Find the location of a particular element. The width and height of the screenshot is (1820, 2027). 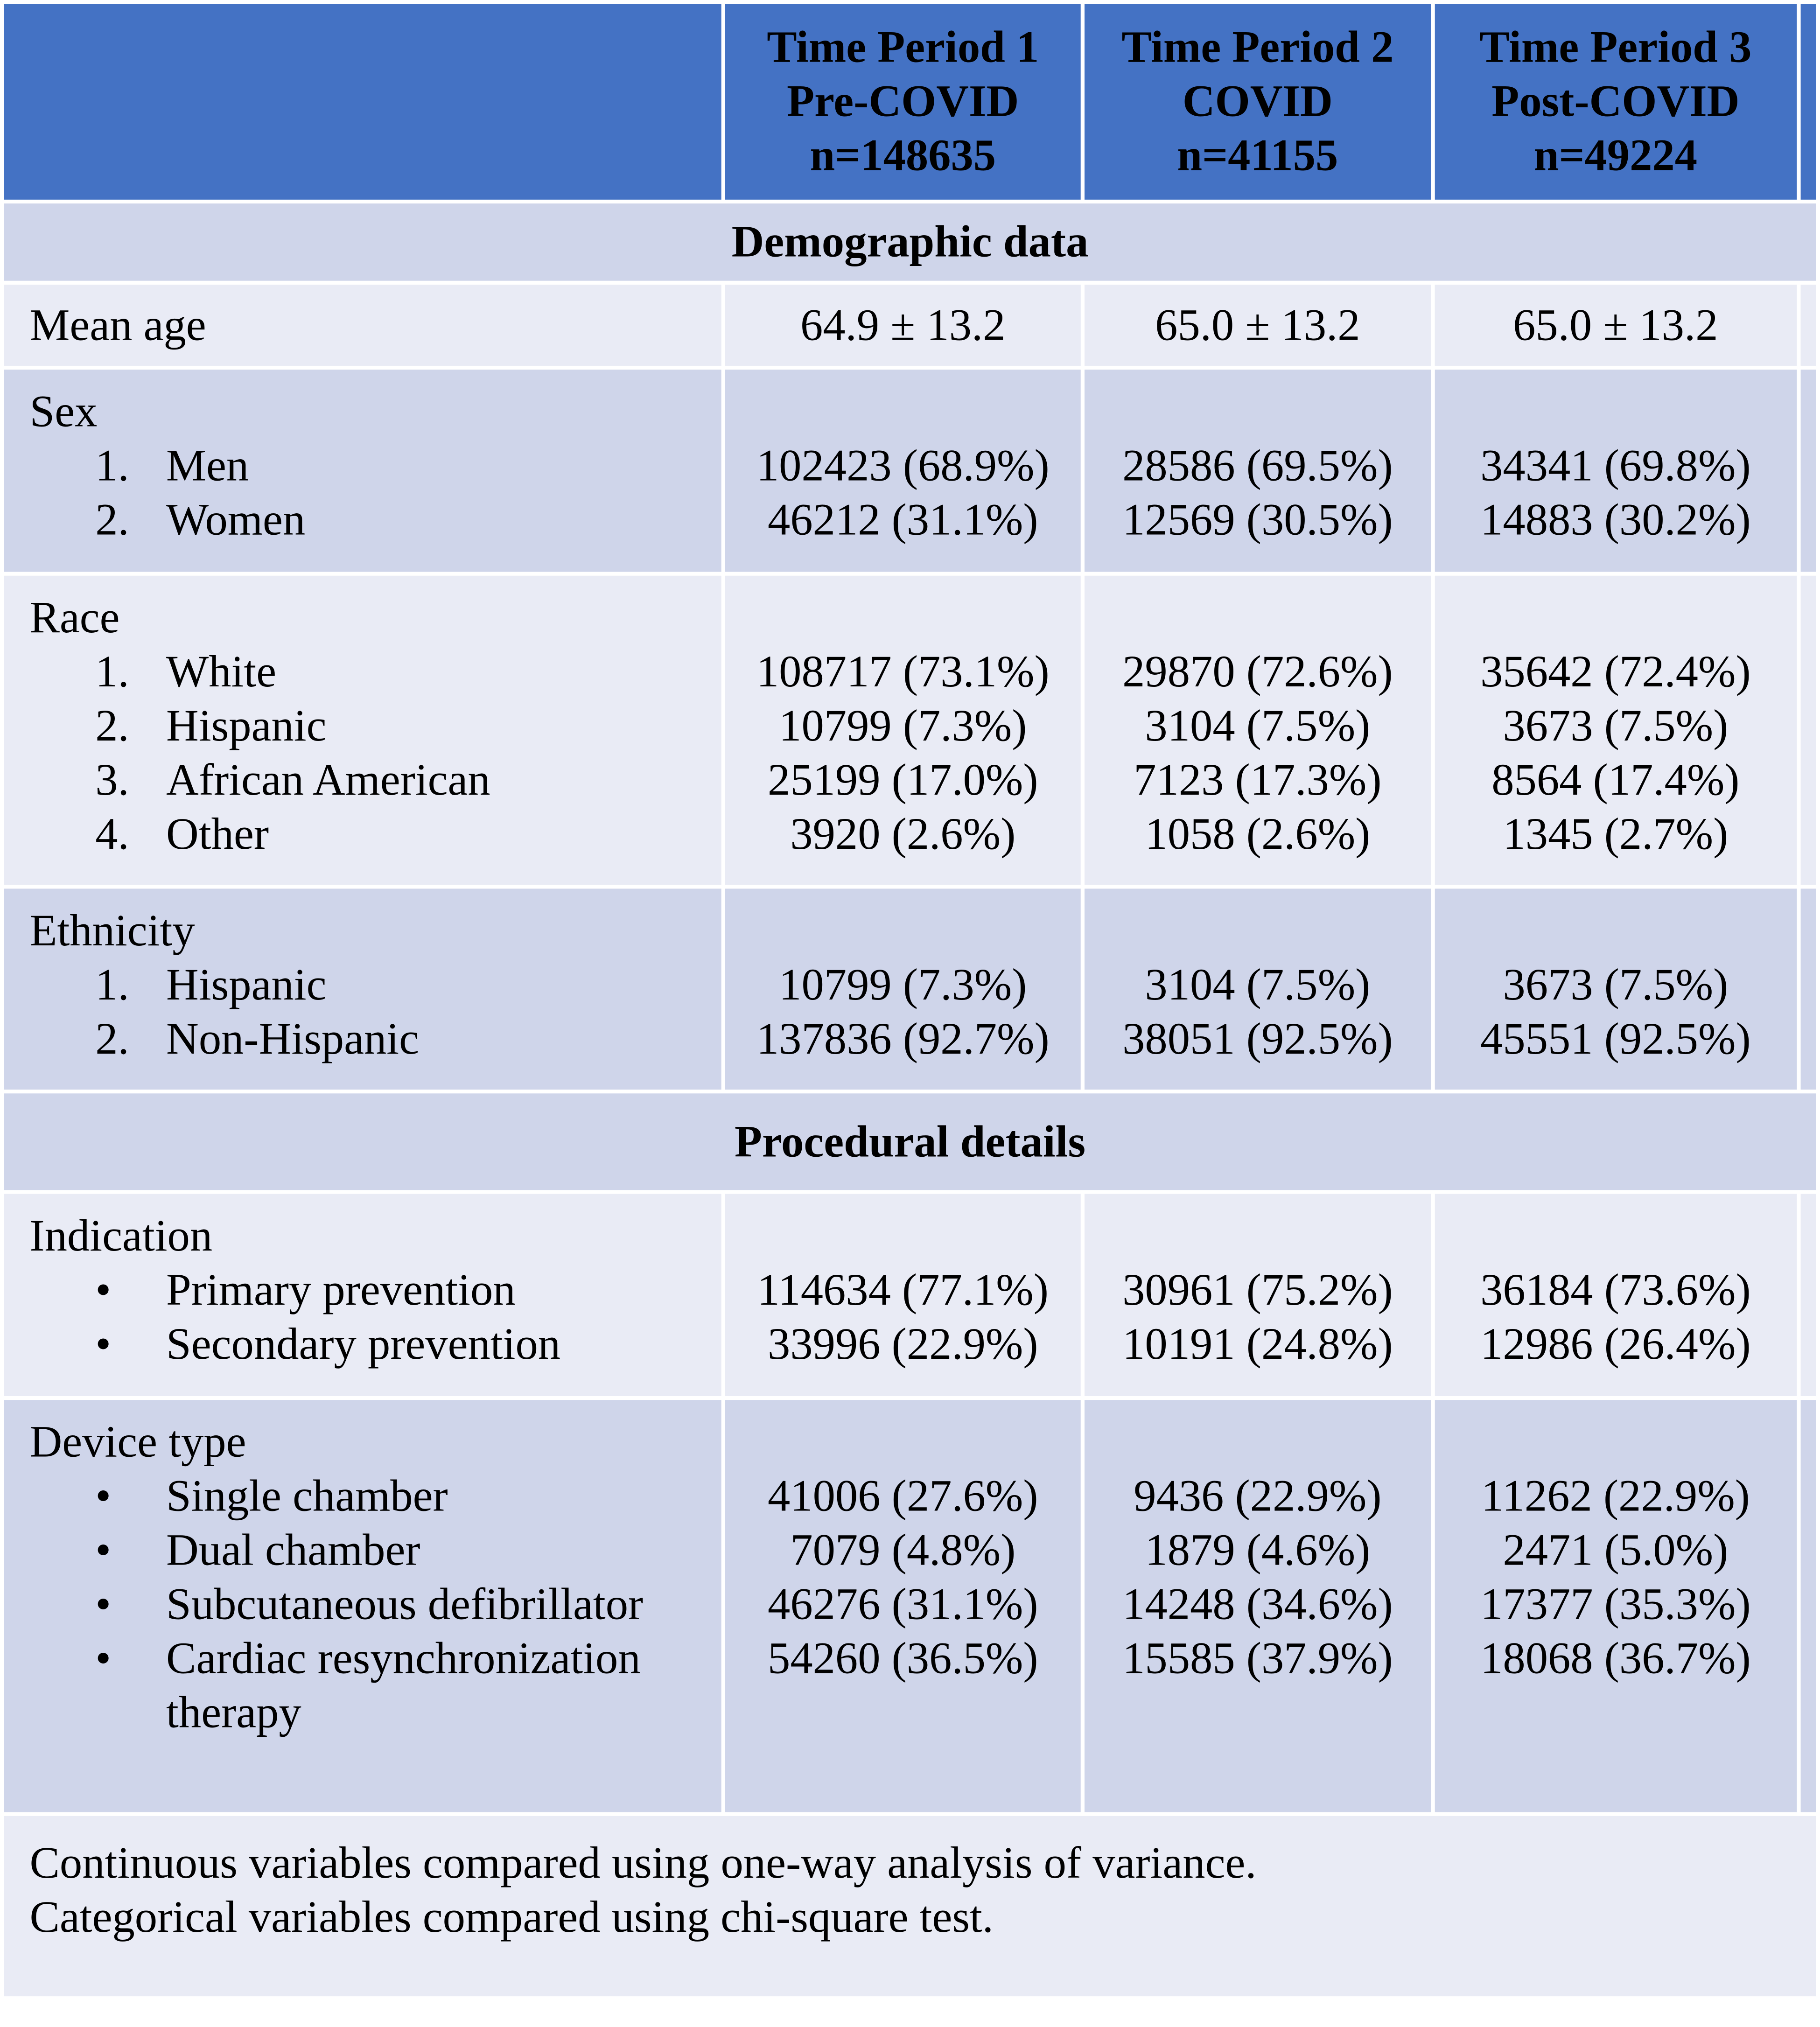

value-cell: 36184 (73.6%) is located at coordinates (1615, 1290).